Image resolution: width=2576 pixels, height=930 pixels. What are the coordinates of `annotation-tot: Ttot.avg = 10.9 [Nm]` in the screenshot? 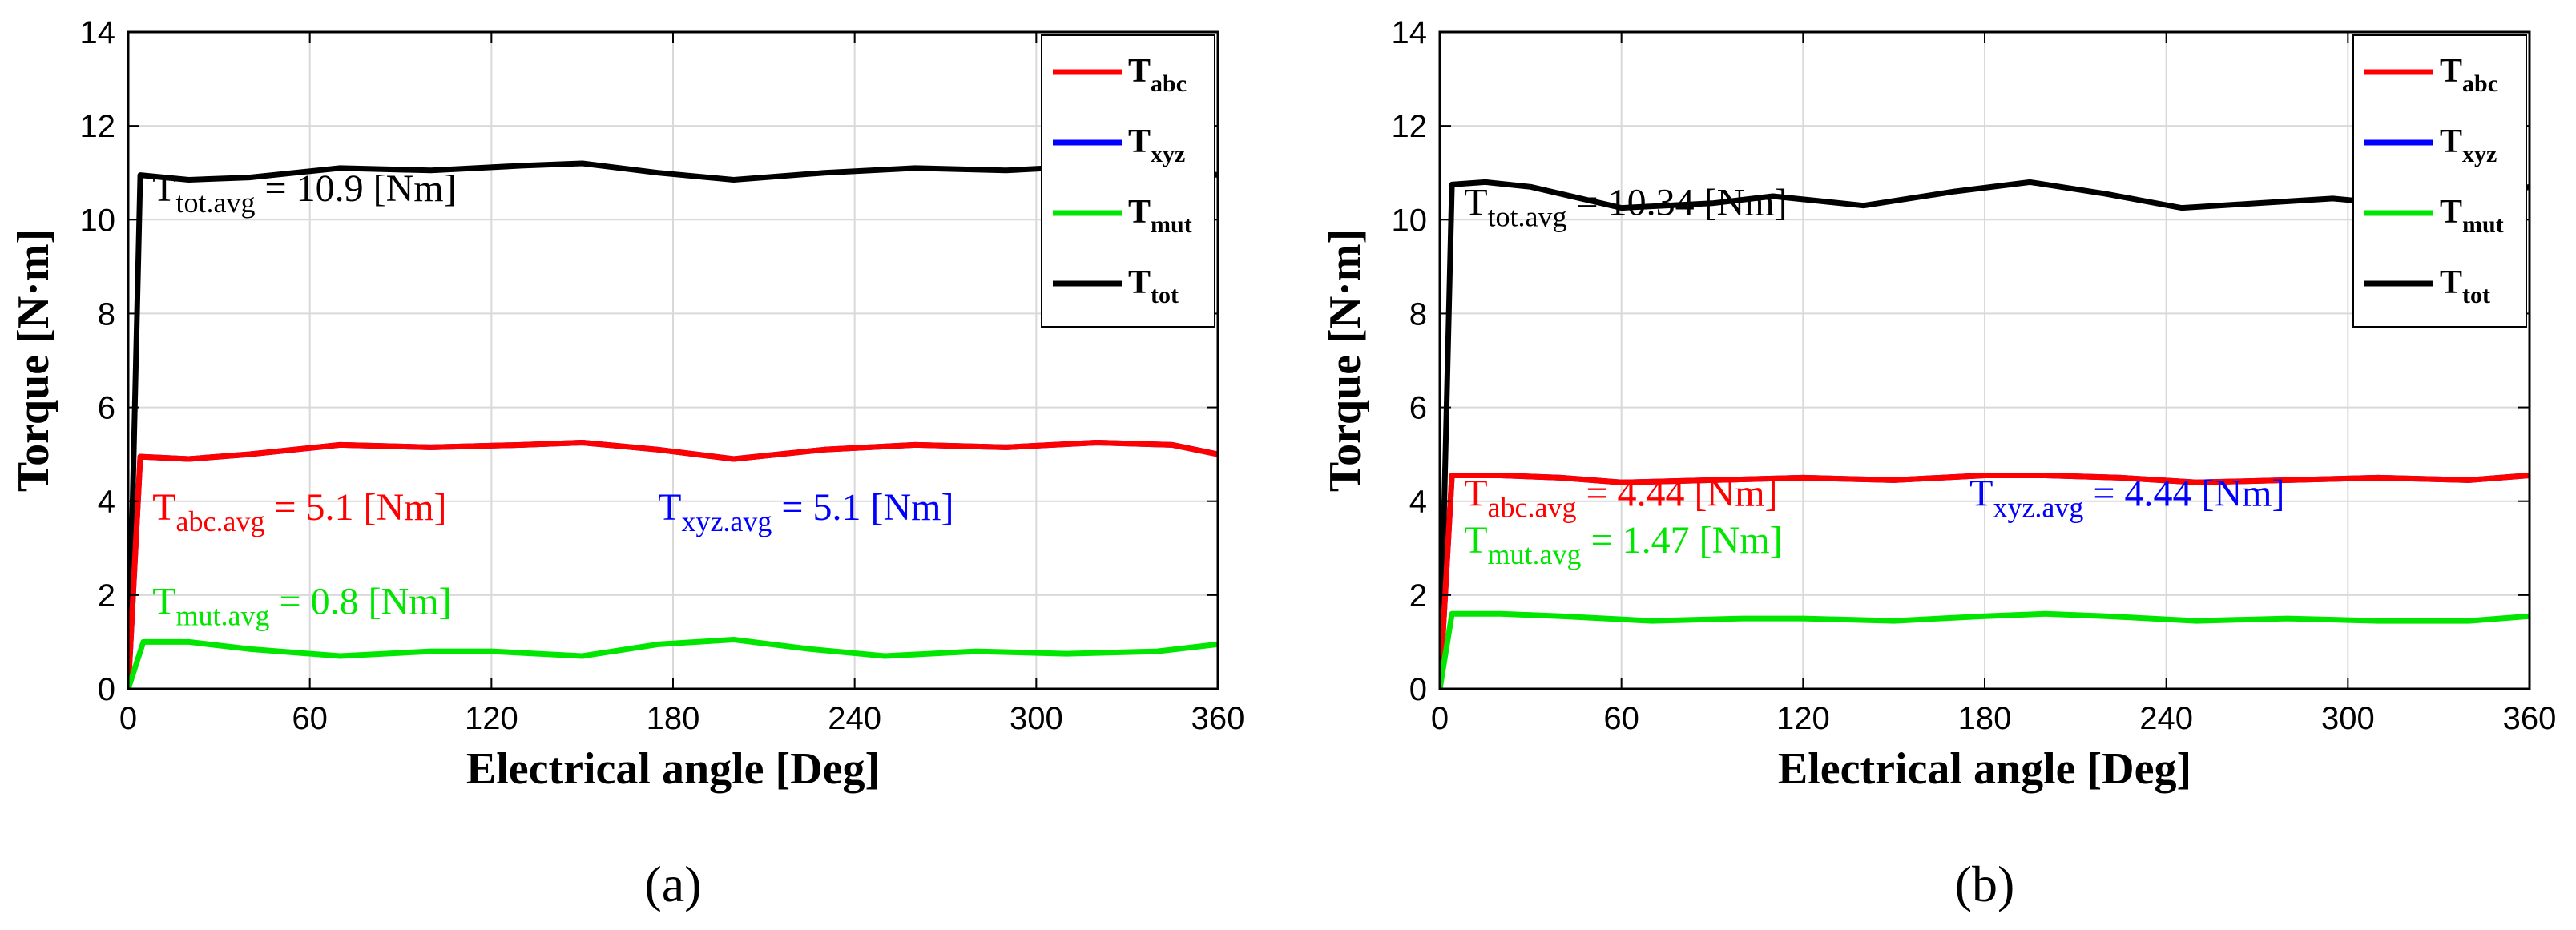 It's located at (304, 193).